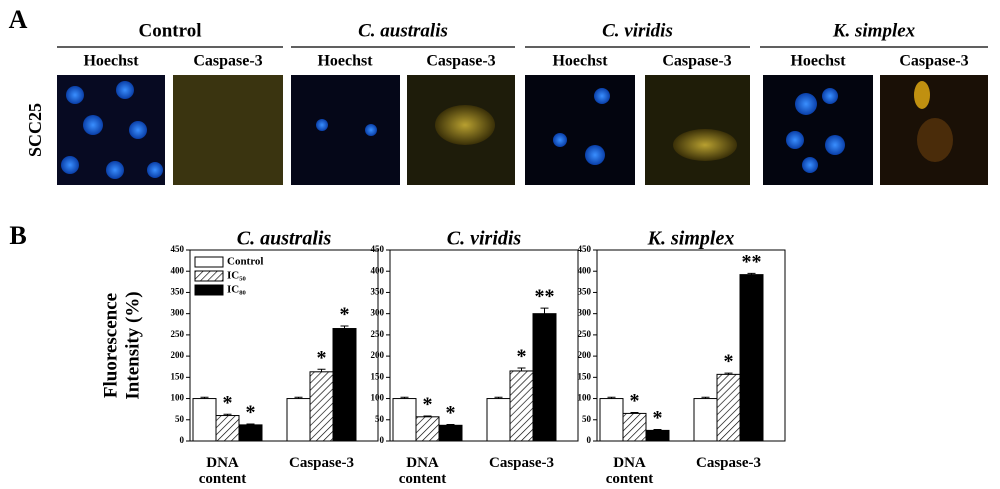 The height and width of the screenshot is (489, 1000). I want to click on group-title: C. australis, so click(403, 30).